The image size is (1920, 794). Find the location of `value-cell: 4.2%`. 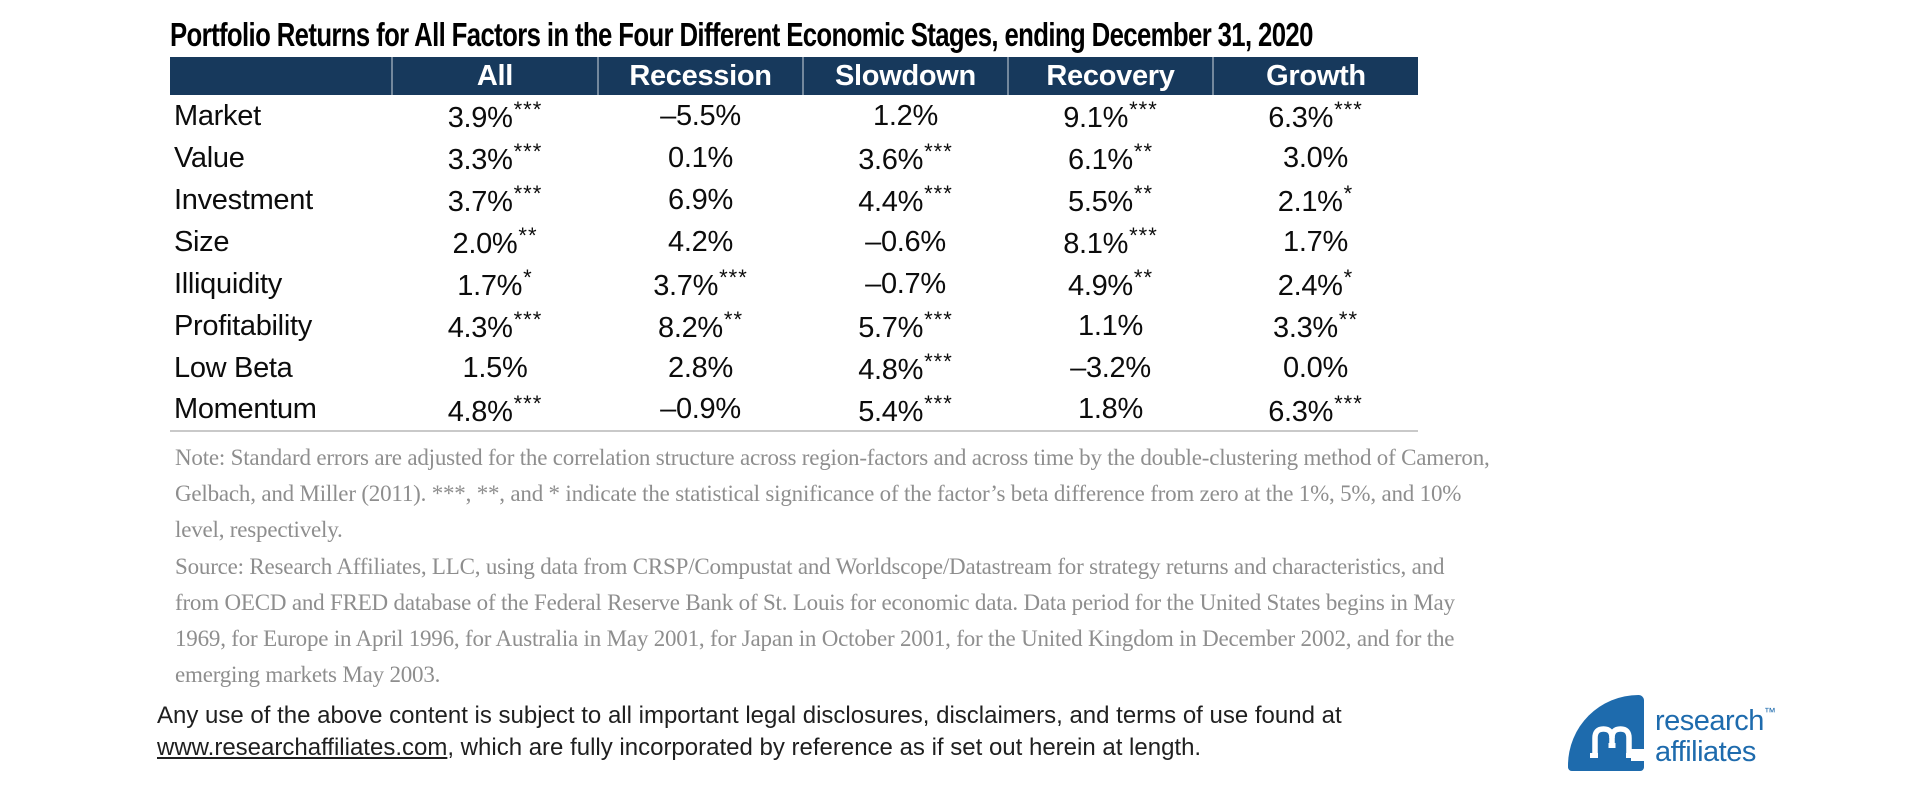

value-cell: 4.2% is located at coordinates (700, 242).